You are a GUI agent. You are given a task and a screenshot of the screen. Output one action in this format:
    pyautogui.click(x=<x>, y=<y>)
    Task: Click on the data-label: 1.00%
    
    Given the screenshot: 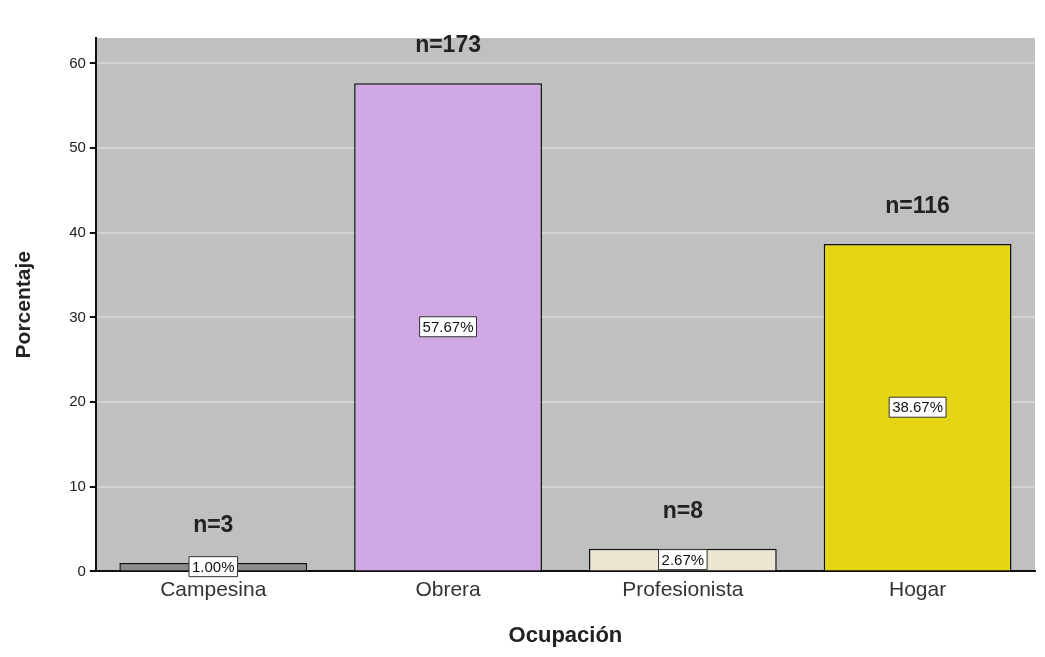 What is the action you would take?
    pyautogui.click(x=213, y=566)
    